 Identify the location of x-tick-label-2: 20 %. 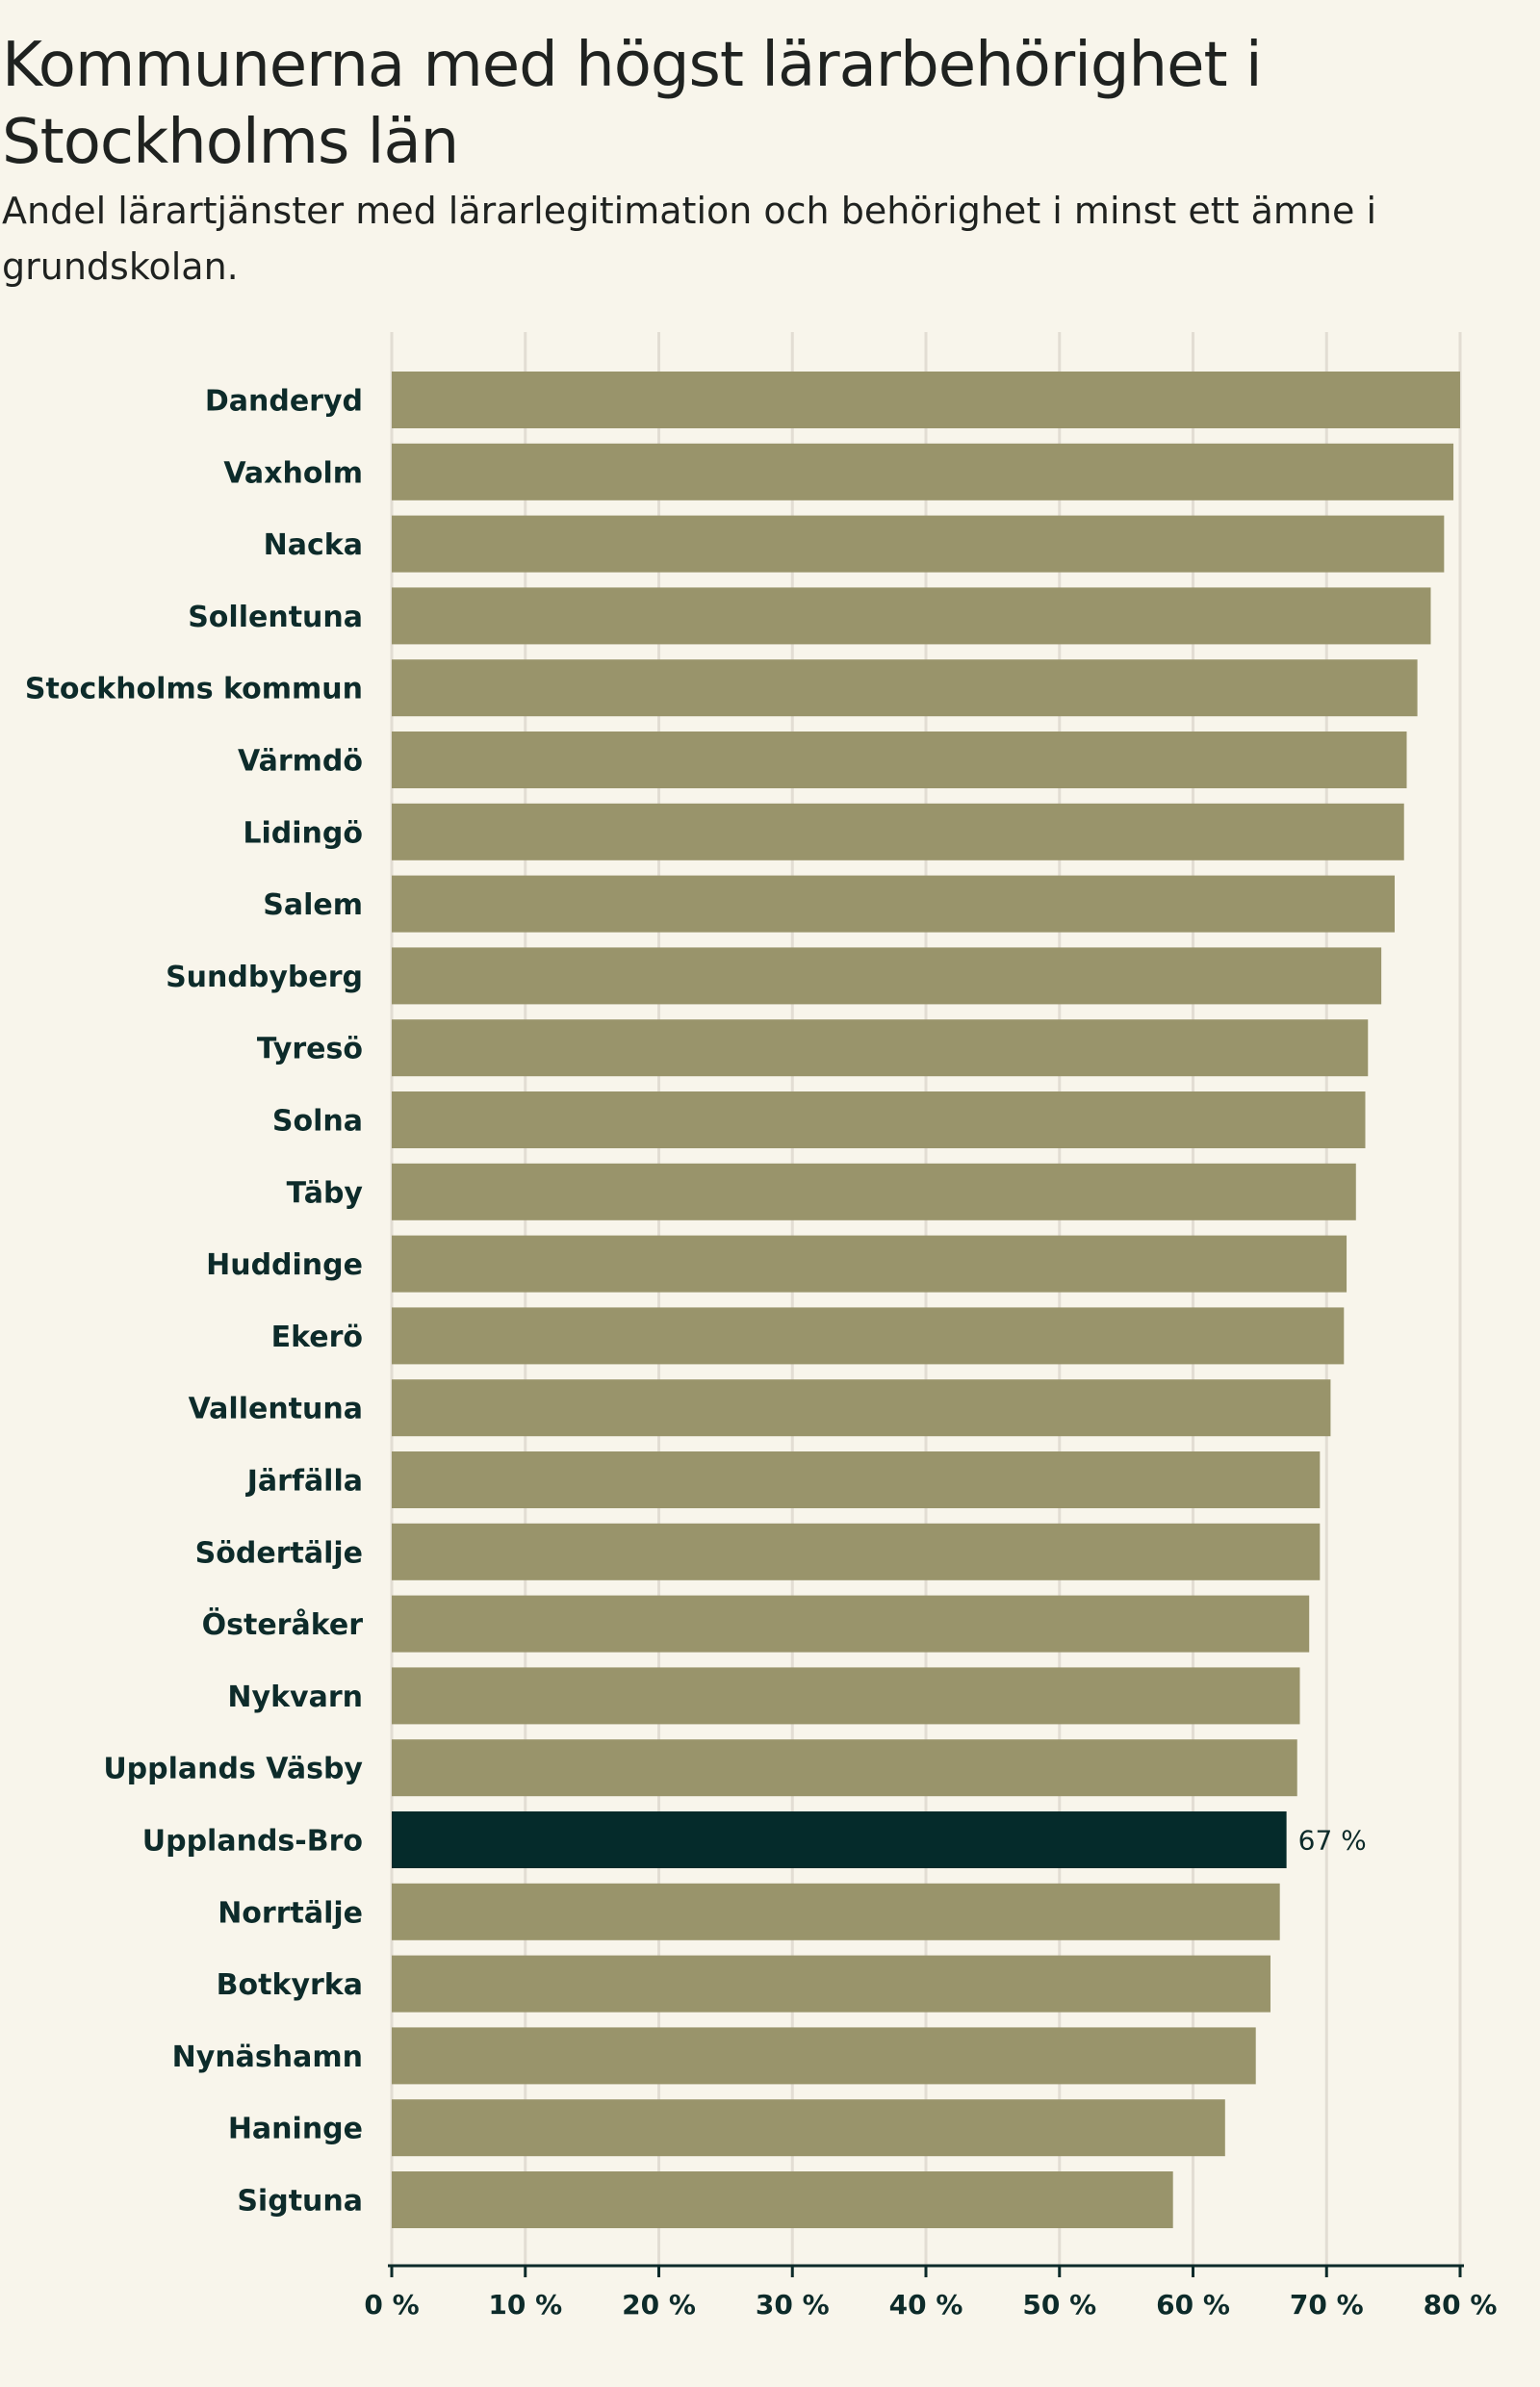
(659, 2305).